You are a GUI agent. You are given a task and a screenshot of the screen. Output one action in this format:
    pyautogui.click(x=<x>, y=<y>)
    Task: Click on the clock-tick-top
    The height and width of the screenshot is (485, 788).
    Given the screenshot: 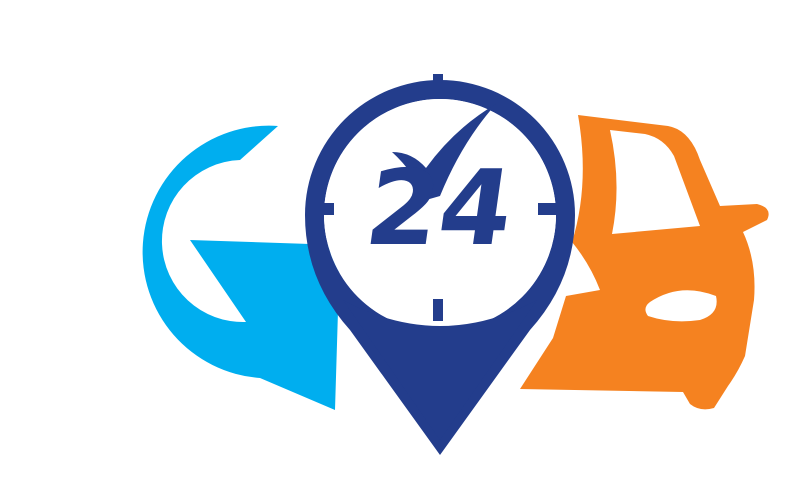 What is the action you would take?
    pyautogui.click(x=438, y=85)
    